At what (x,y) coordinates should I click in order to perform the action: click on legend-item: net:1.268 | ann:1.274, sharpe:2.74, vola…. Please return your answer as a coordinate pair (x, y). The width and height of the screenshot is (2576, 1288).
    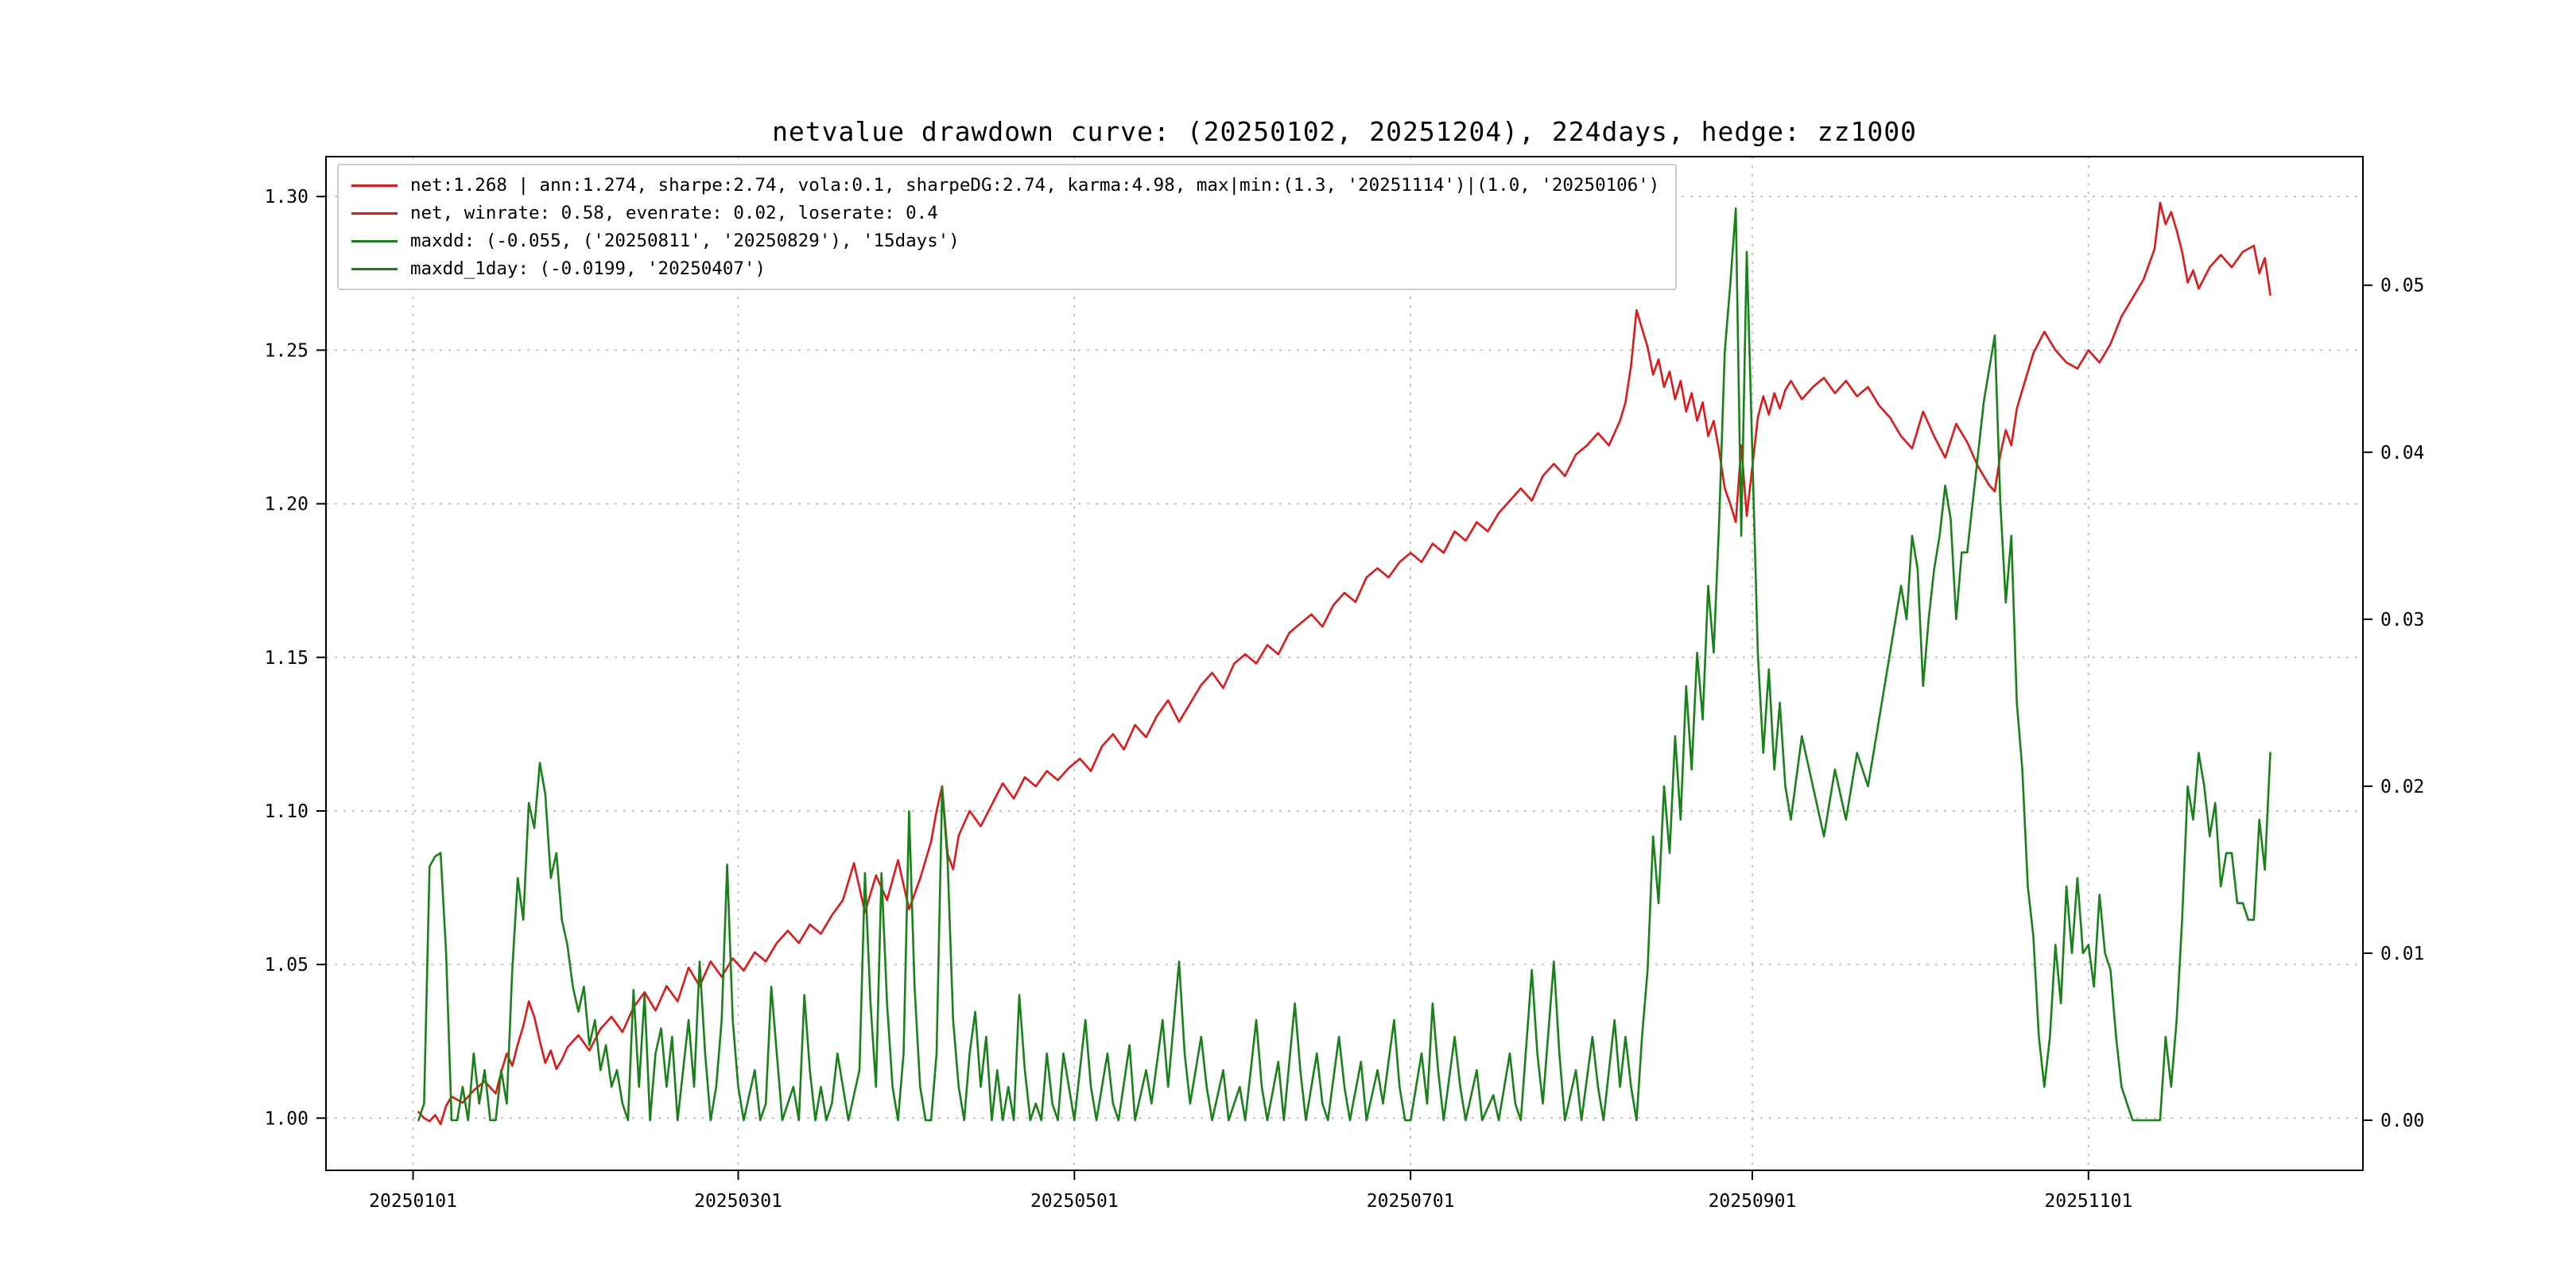
    Looking at the image, I should click on (1005, 186).